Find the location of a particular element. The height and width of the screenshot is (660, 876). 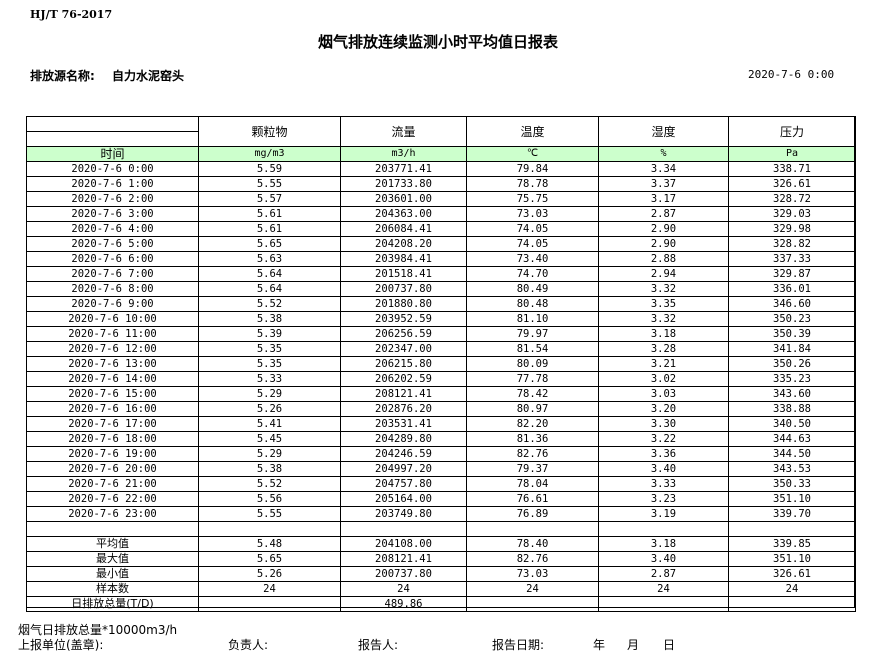

value-cell: 341.84 is located at coordinates (792, 349).